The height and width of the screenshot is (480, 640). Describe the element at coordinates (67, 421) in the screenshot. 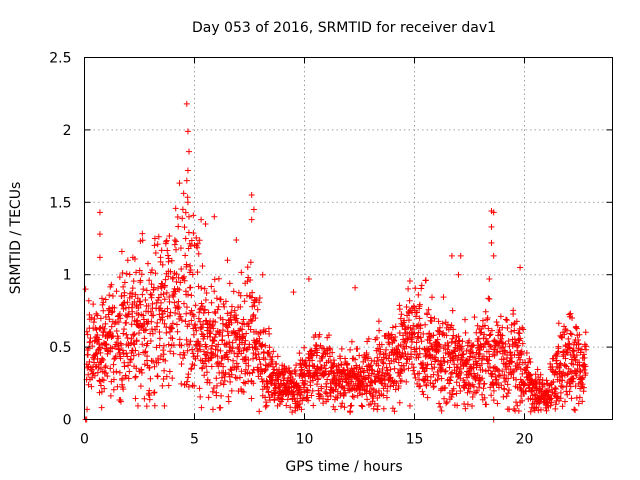

I see `y-tick-label: 0` at that location.